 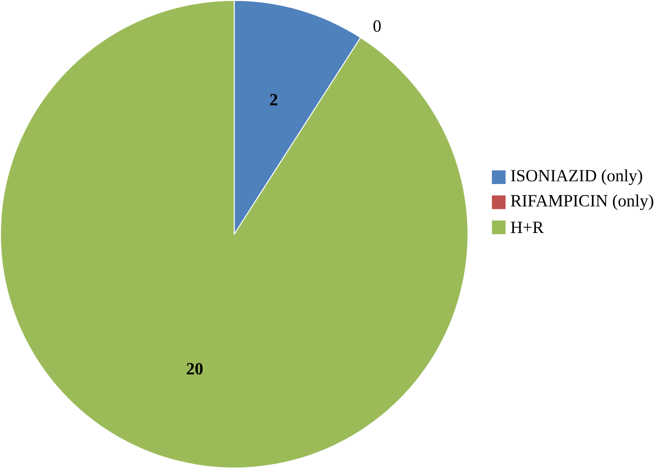 What do you see at coordinates (377, 26) in the screenshot?
I see `text: 0` at bounding box center [377, 26].